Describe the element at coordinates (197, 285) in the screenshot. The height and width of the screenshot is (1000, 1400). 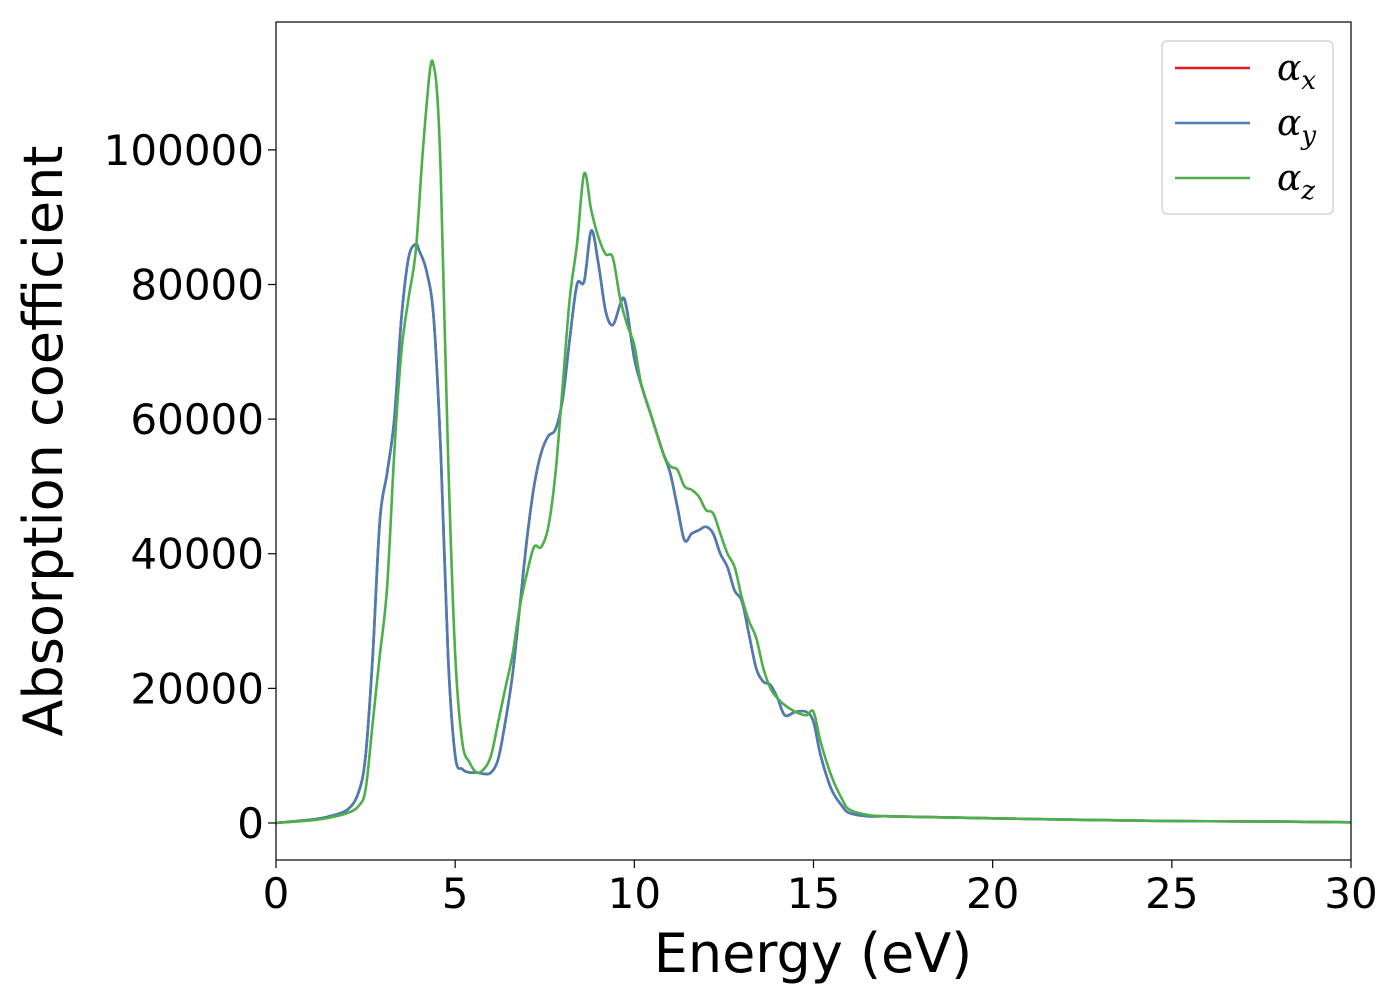
I see `y-tick-label: 80000` at that location.